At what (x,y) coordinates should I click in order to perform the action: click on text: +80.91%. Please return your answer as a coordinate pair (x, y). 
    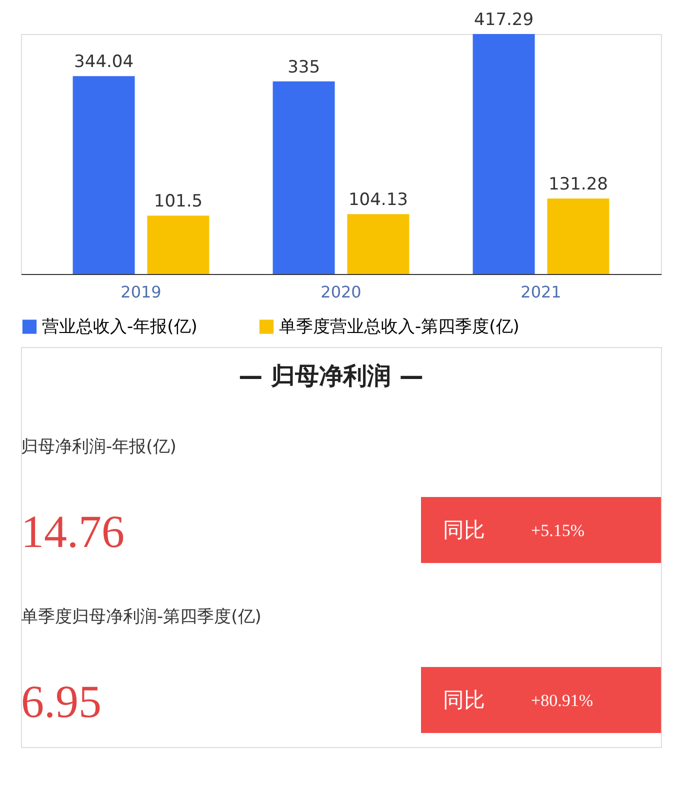
    Looking at the image, I should click on (562, 700).